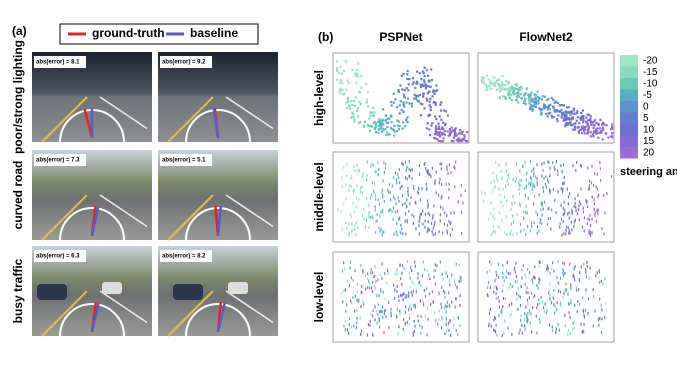  I want to click on row-label: busy traffic, so click(18, 290).